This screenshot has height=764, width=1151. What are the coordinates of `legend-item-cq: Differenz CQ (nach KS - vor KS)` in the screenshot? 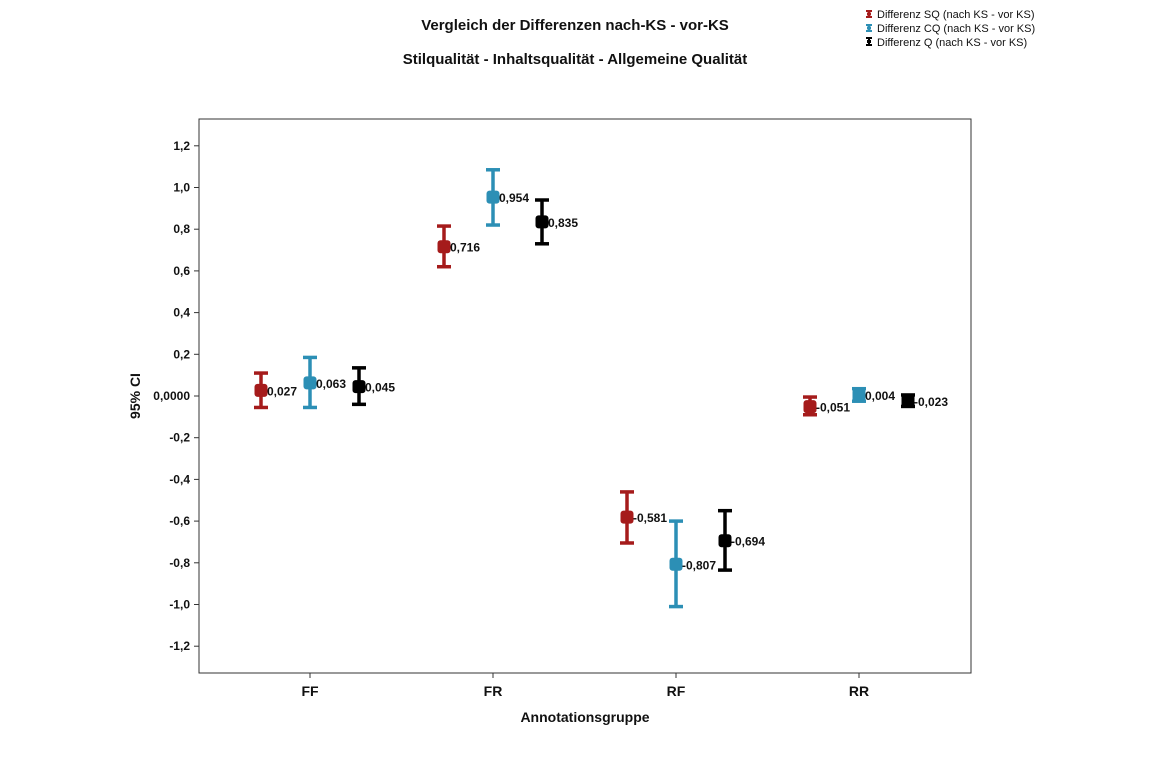 It's located at (950, 29).